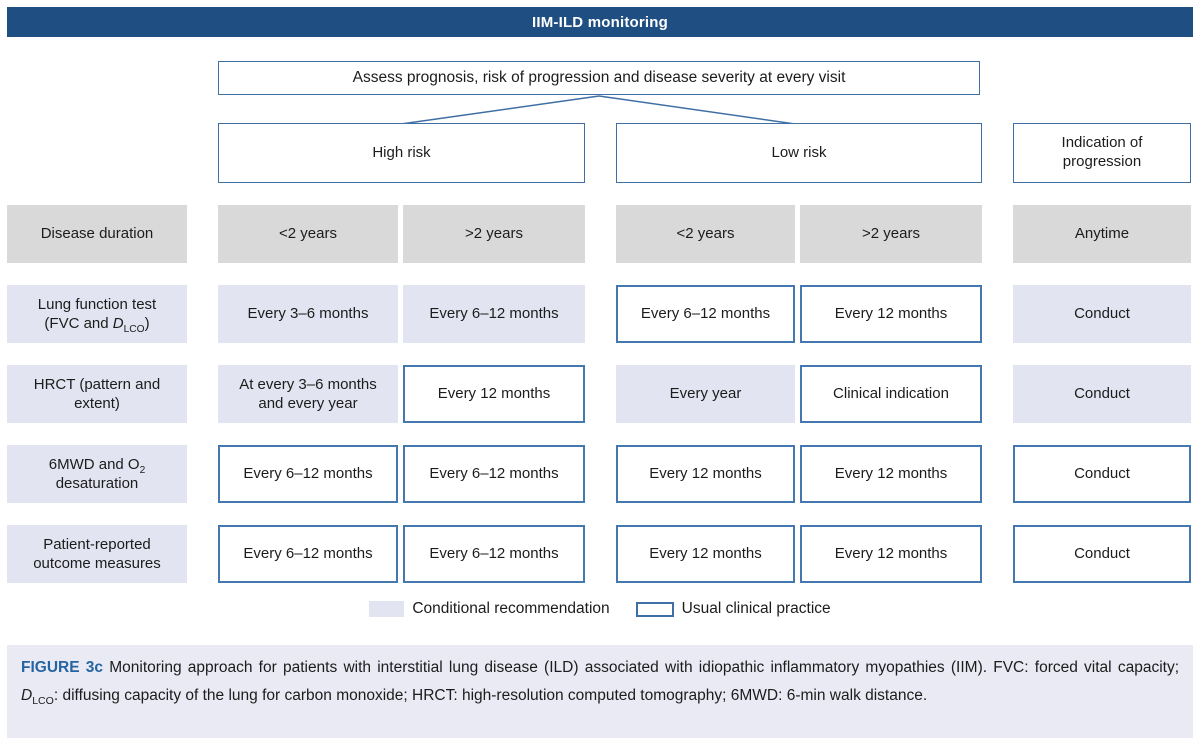  I want to click on high-risk-label: High risk, so click(401, 152).